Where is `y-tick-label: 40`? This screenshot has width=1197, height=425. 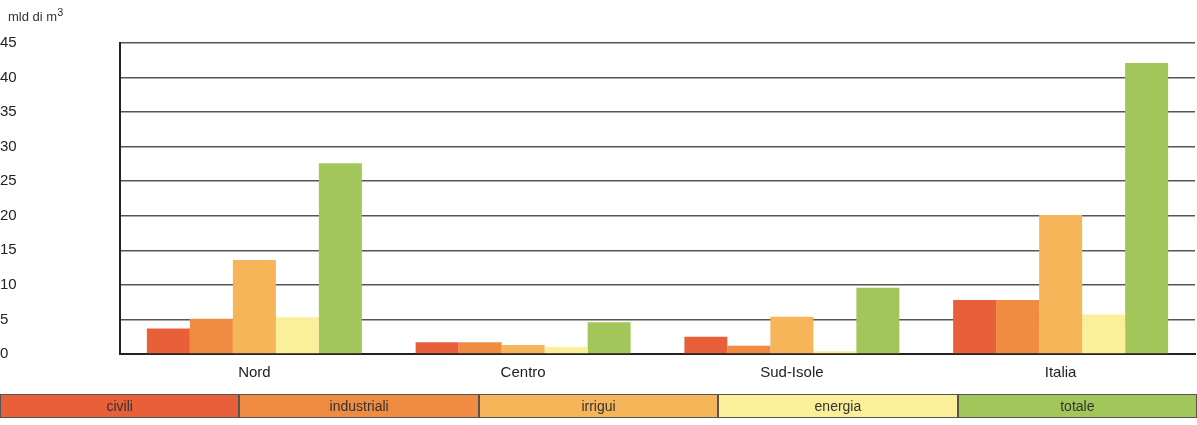 y-tick-label: 40 is located at coordinates (8, 76).